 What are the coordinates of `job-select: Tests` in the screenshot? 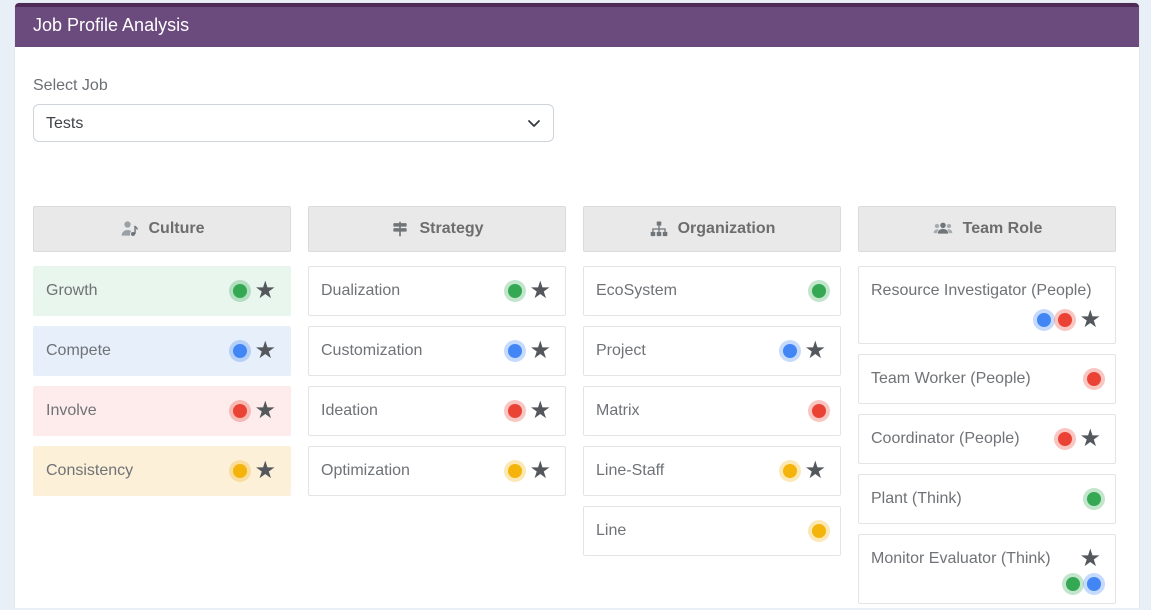 It's located at (293, 123).